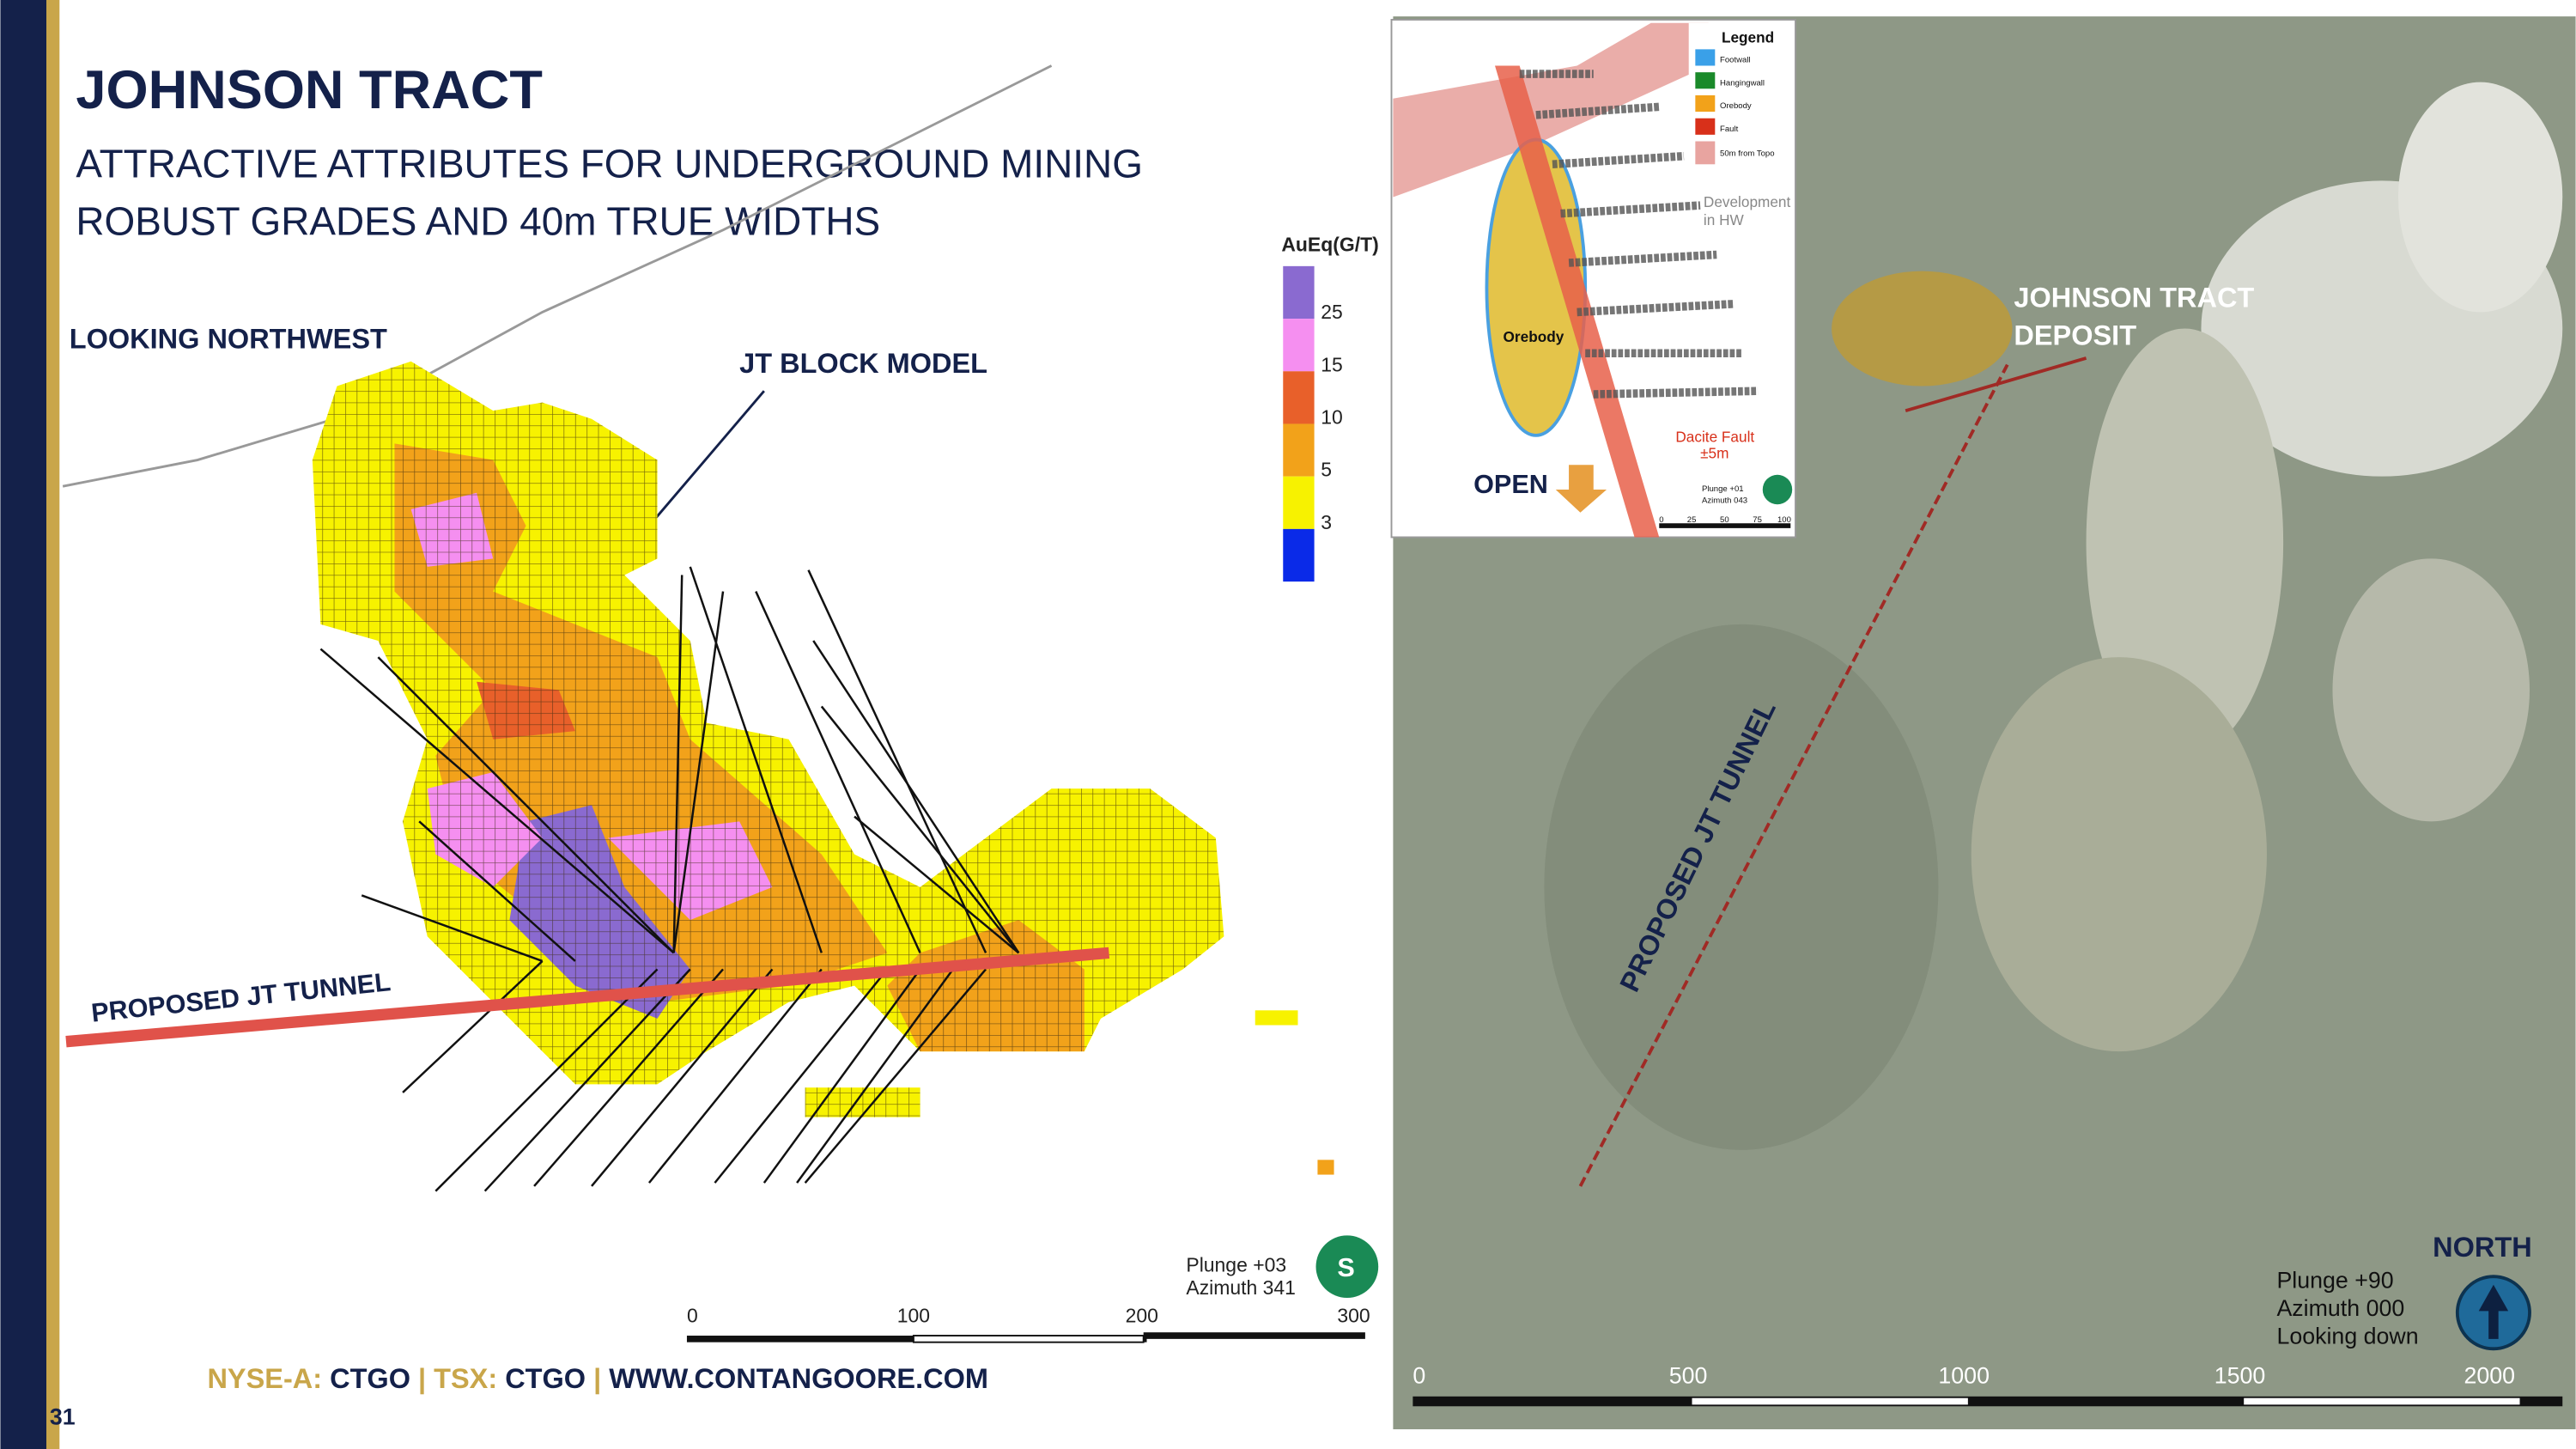 Image resolution: width=2576 pixels, height=1449 pixels. Describe the element at coordinates (1723, 489) in the screenshot. I see `inset-orientation: Plunge +01` at that location.